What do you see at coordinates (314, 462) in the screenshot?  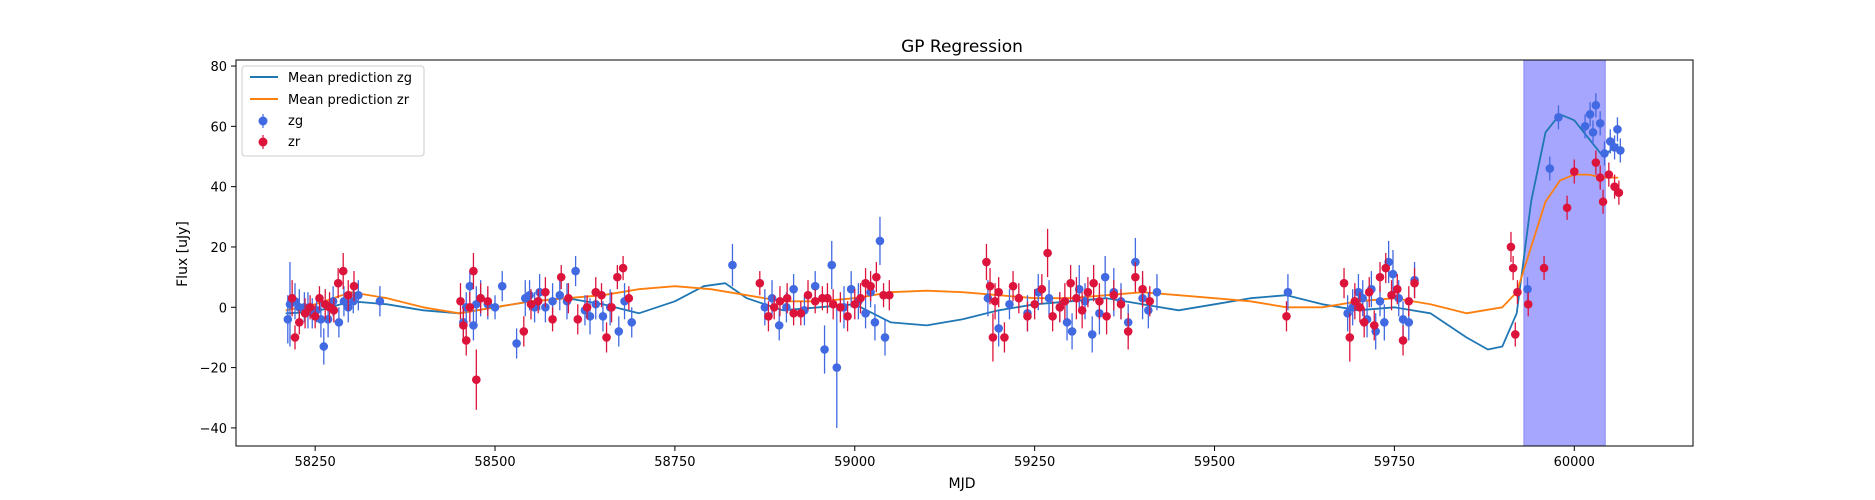 I see `x-tick-label: 58250` at bounding box center [314, 462].